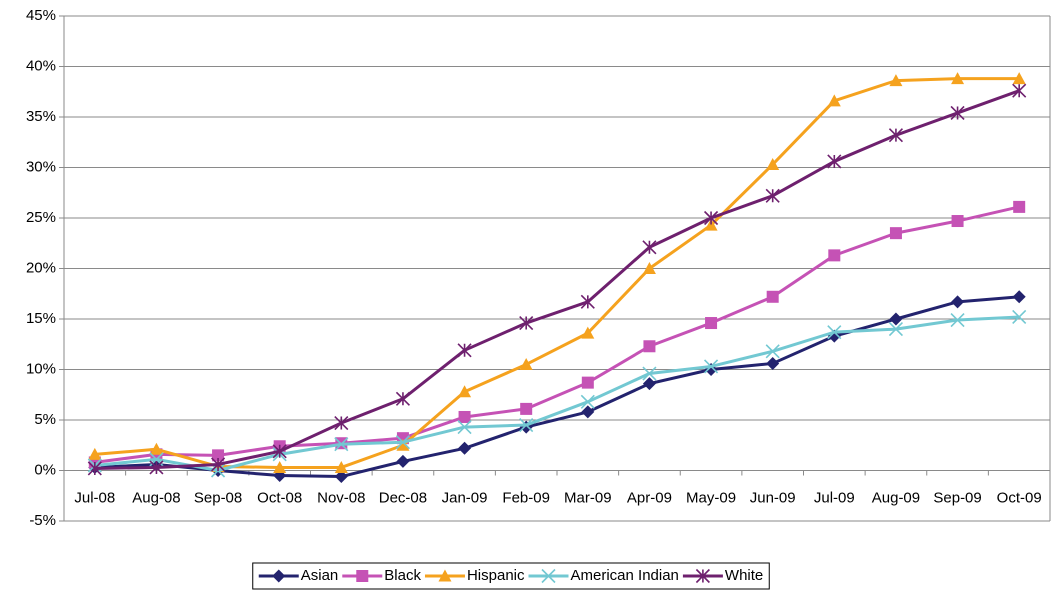 This screenshot has width=1052, height=592. I want to click on x-tick-label: Oct-09, so click(1019, 497).